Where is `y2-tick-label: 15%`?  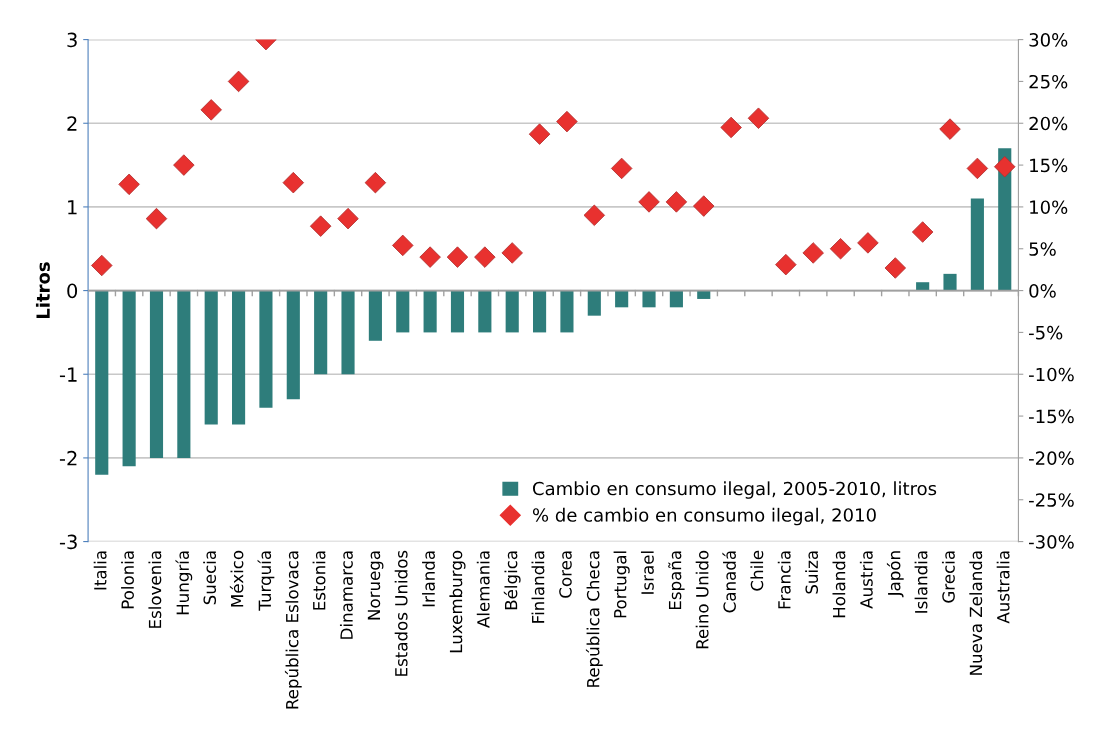
y2-tick-label: 15% is located at coordinates (1049, 165).